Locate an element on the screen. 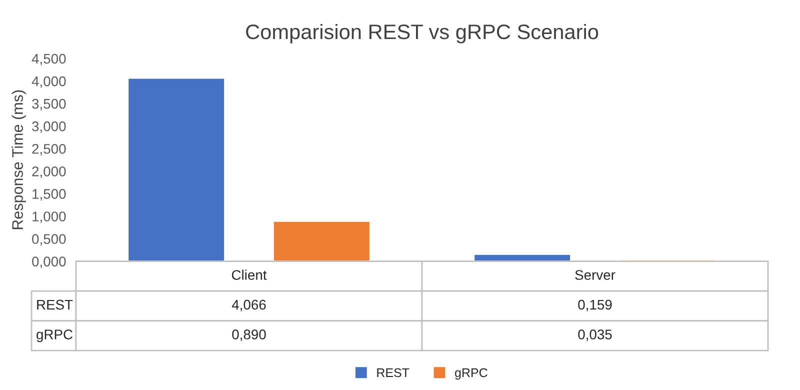  y-tick-label: 2,500 is located at coordinates (49, 150).